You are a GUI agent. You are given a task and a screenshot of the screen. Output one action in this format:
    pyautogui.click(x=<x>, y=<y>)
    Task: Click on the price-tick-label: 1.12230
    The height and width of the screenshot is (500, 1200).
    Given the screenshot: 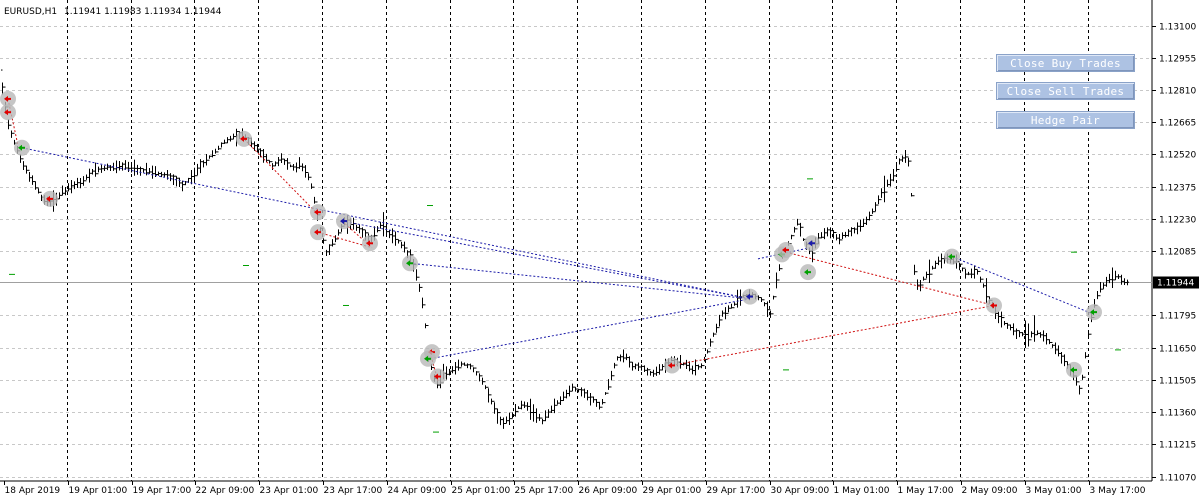 What is the action you would take?
    pyautogui.click(x=1177, y=221)
    